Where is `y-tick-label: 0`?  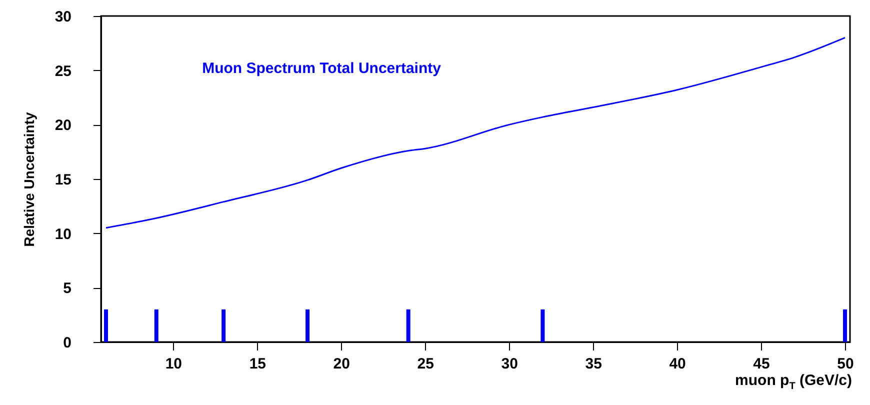 y-tick-label: 0 is located at coordinates (67, 343).